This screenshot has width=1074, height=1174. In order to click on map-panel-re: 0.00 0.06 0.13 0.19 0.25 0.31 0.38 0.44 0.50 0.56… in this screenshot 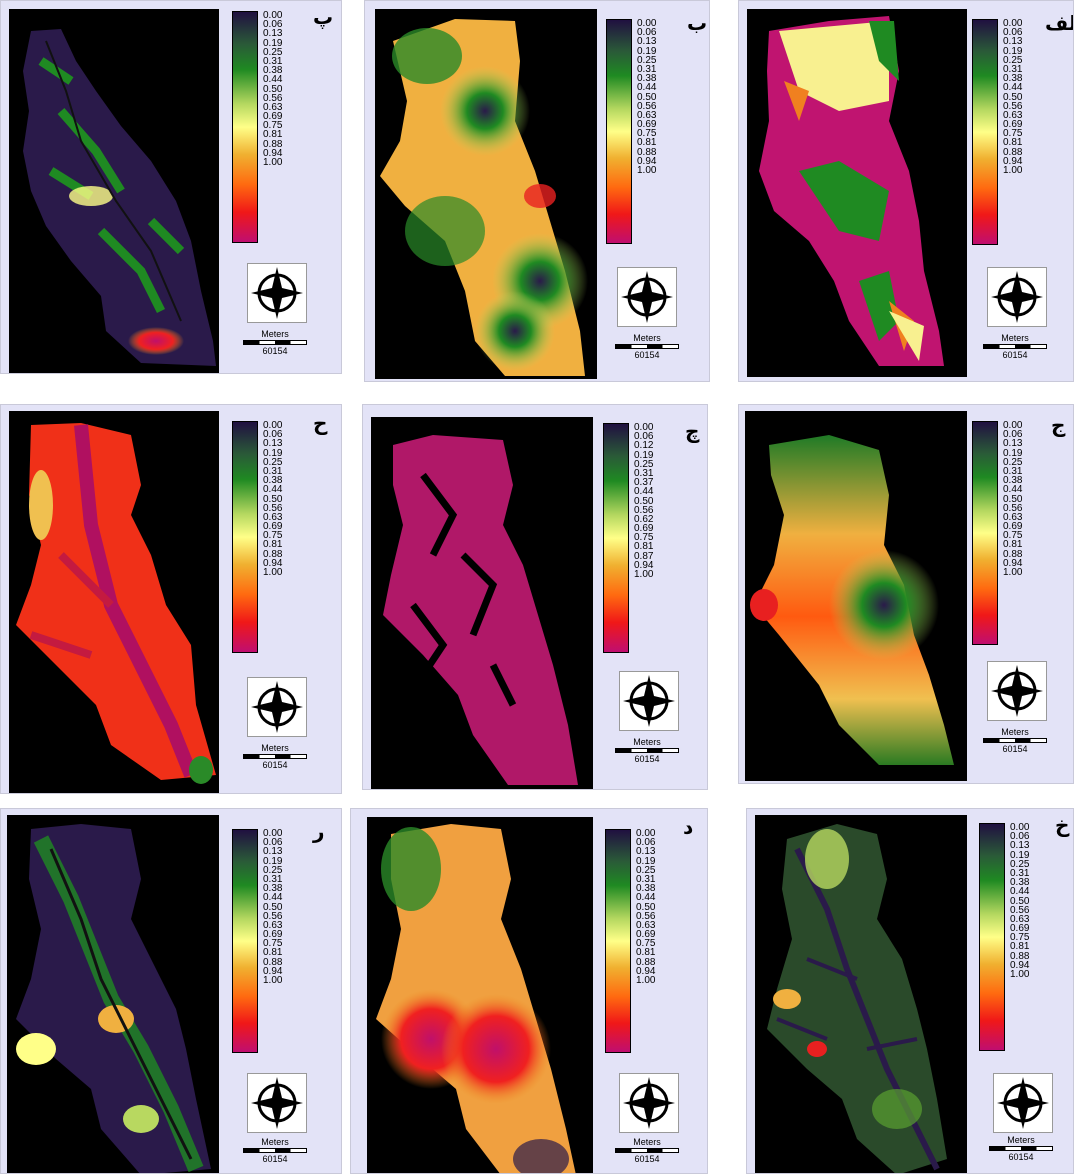, I will do `click(171, 991)`.